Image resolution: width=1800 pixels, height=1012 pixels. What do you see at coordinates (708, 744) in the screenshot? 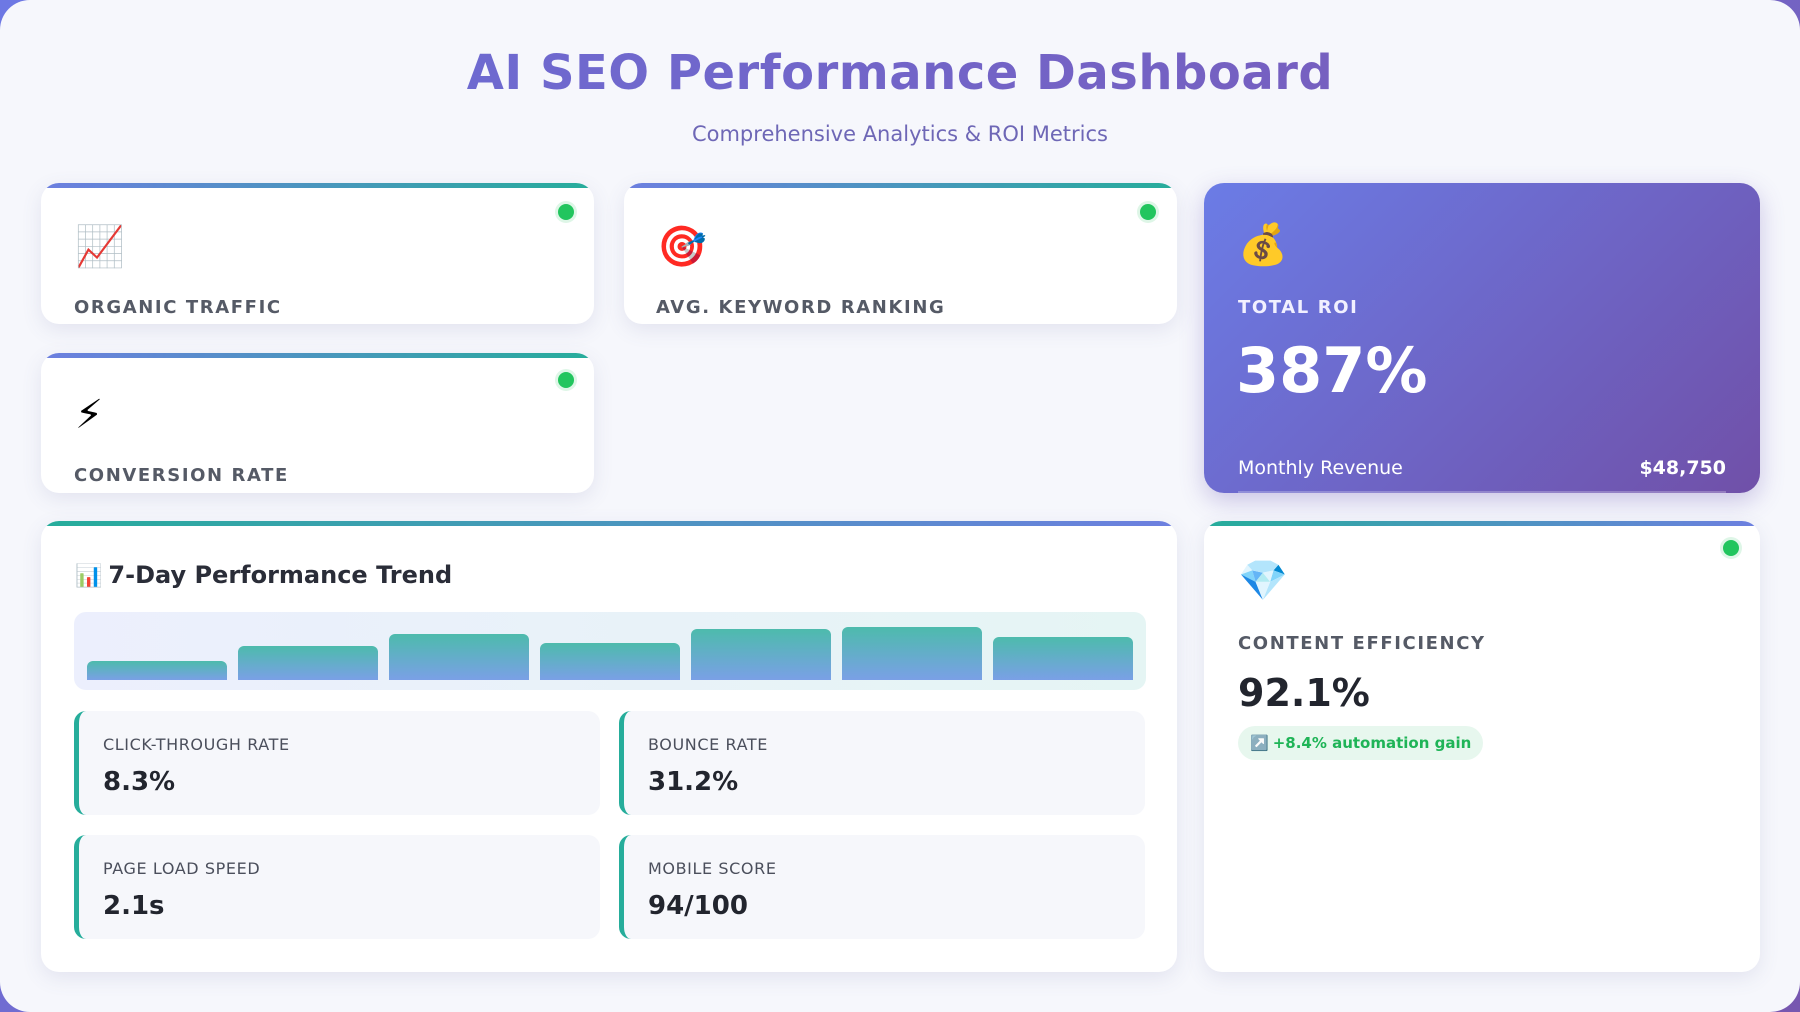
I see `stat-label: BOUNCE RATE` at bounding box center [708, 744].